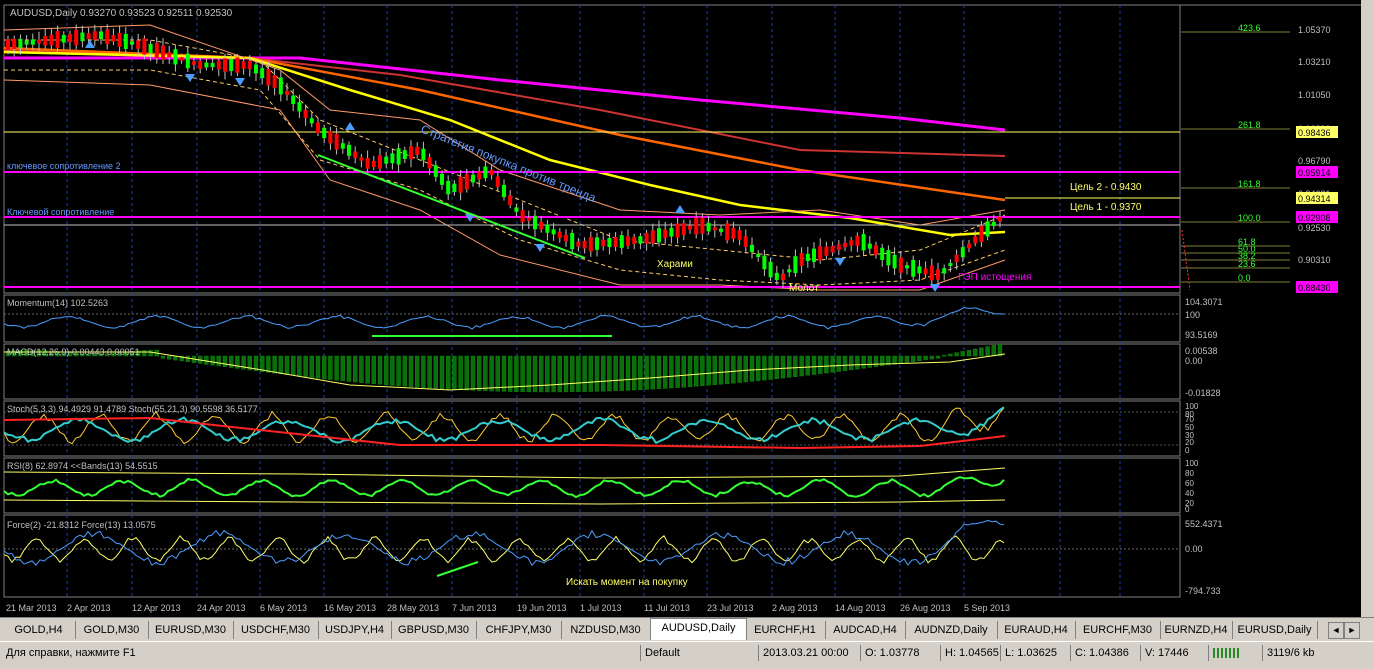 This screenshot has height=669, width=1374. What do you see at coordinates (865, 630) in the screenshot?
I see `chart-tab-audcad-h4: AUDCAD,H4` at bounding box center [865, 630].